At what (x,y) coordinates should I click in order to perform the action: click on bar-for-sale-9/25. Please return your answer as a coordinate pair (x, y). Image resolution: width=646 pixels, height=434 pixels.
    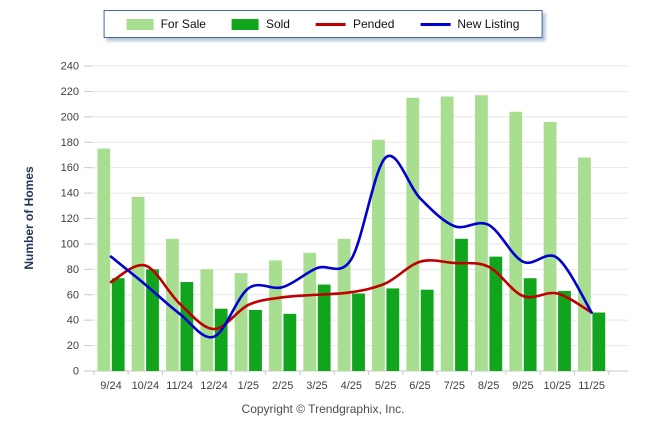
    Looking at the image, I should click on (516, 241).